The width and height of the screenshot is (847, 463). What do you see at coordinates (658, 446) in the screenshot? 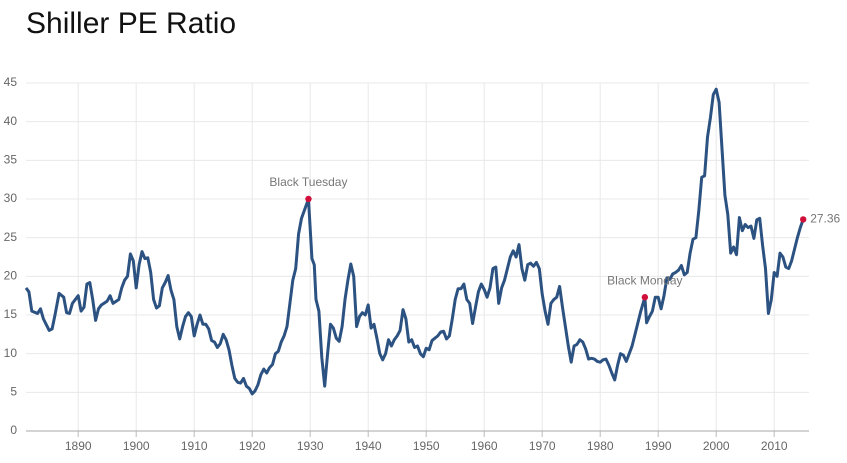
I see `x-tick-label: 1990` at bounding box center [658, 446].